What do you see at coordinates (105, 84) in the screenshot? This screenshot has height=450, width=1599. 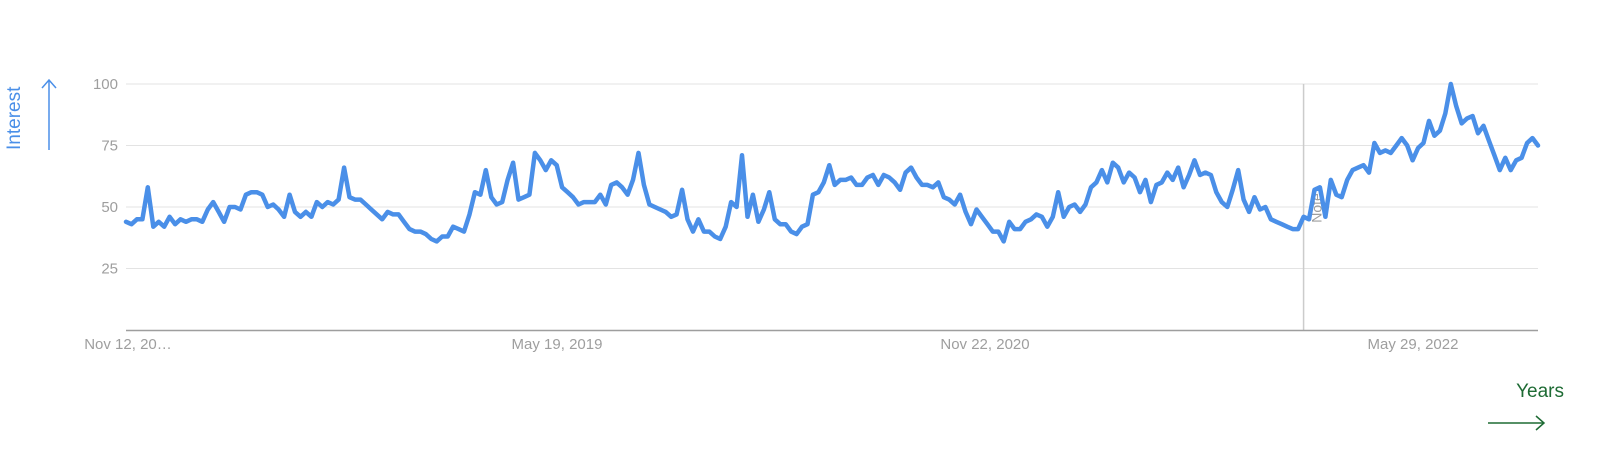 I see `y-tick-label: 100` at bounding box center [105, 84].